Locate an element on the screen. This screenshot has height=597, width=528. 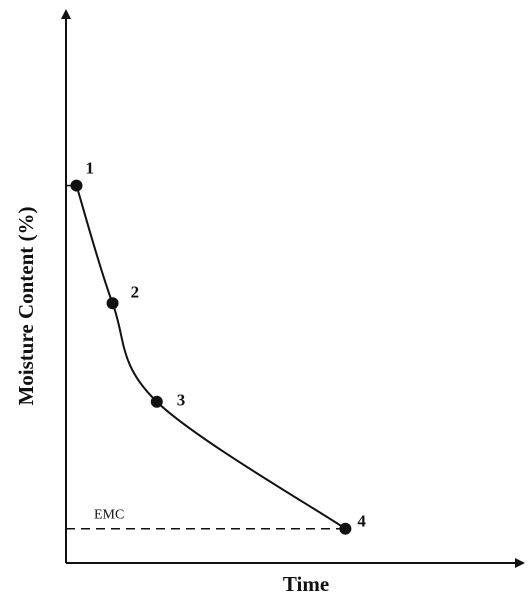
data-point-label-3: 3 is located at coordinates (181, 400).